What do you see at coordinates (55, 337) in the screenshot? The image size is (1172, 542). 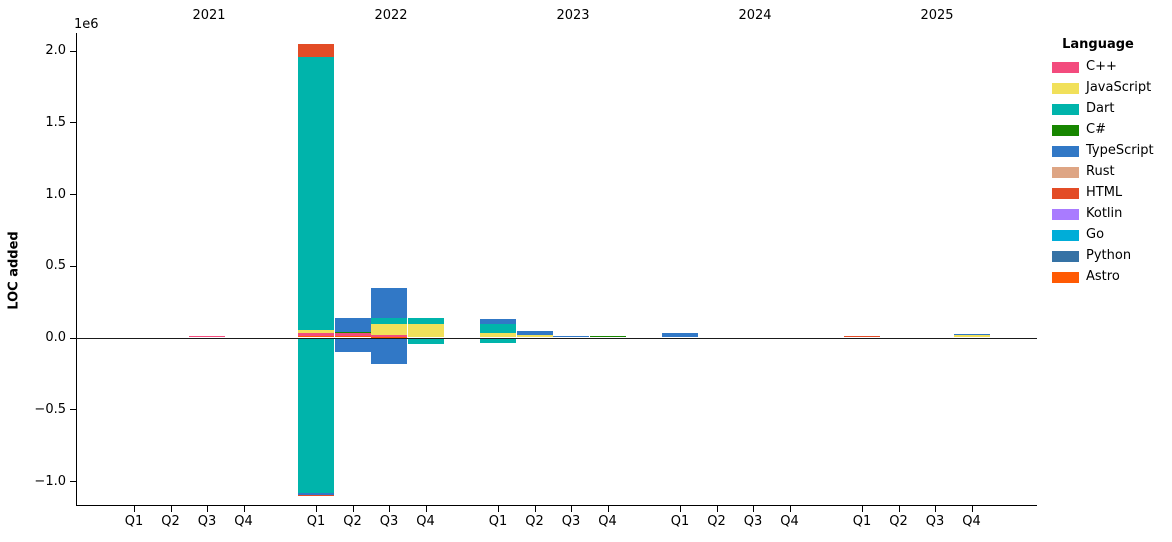 I see `y-tick-label: 0.0` at bounding box center [55, 337].